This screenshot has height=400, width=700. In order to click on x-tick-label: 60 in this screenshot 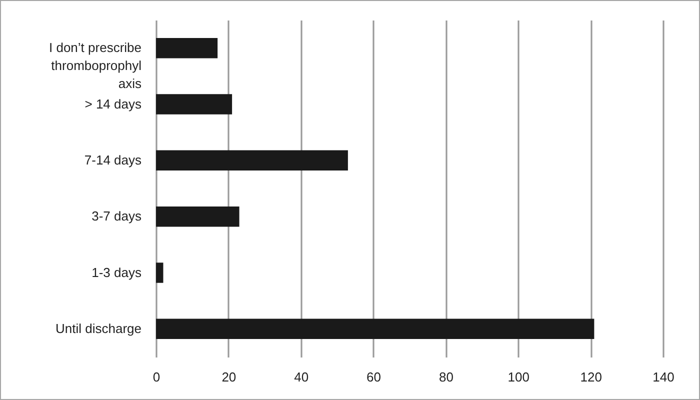, I will do `click(374, 377)`.